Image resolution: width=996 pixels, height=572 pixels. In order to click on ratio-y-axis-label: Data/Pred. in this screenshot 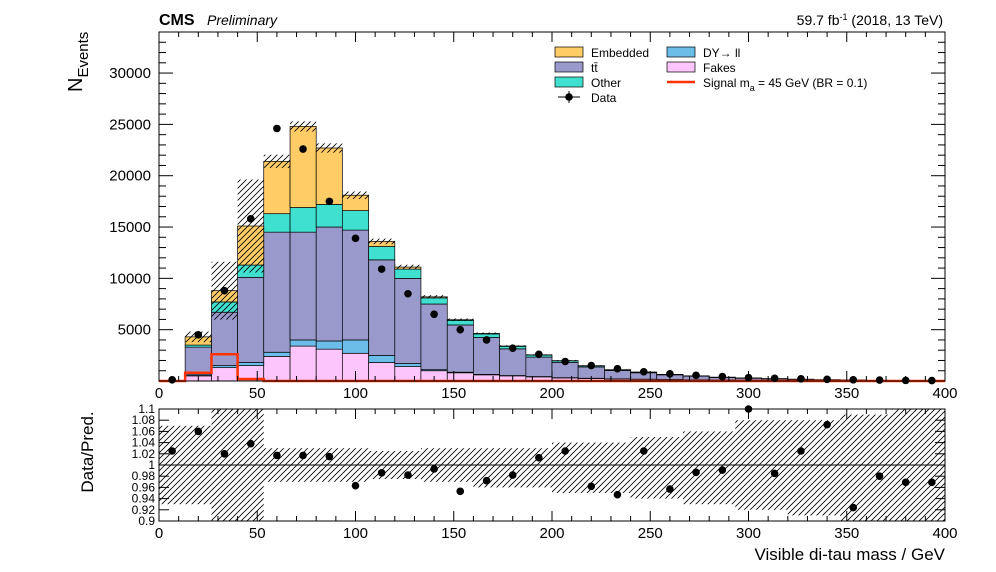, I will do `click(87, 451)`.